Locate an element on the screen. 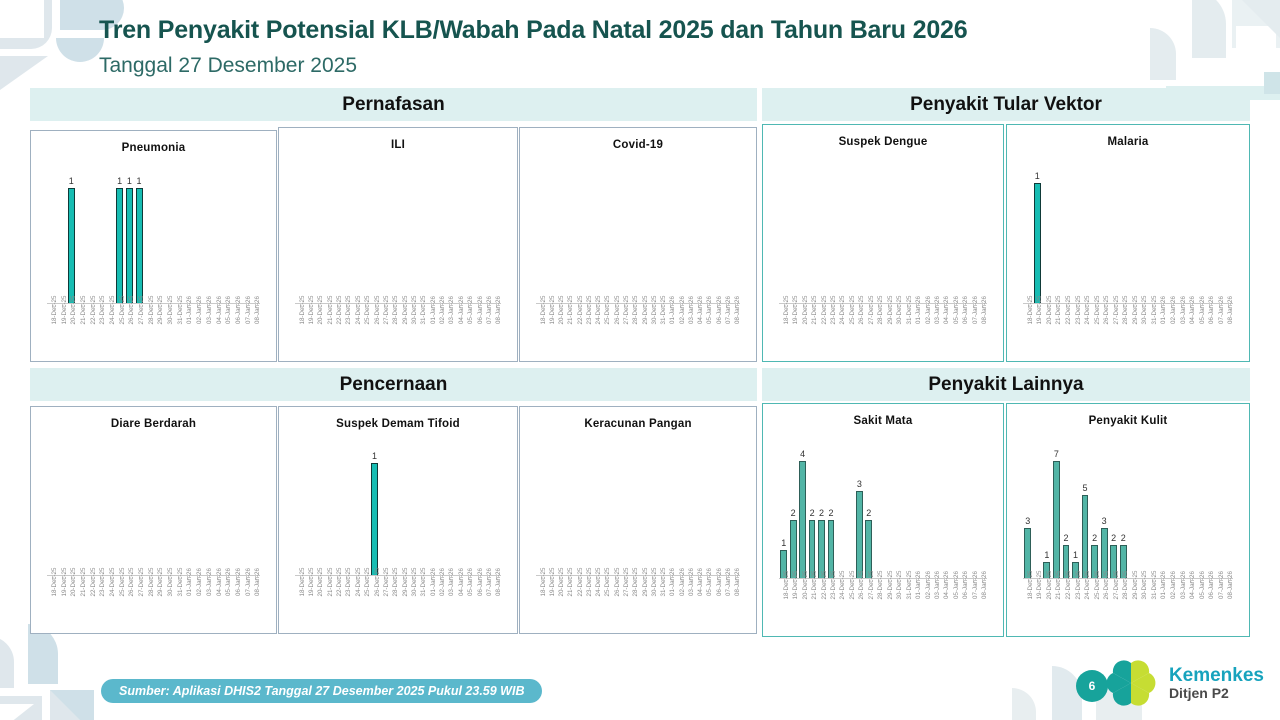 Image resolution: width=1280 pixels, height=720 pixels. x-tick: 01-Jan-26 is located at coordinates (431, 323).